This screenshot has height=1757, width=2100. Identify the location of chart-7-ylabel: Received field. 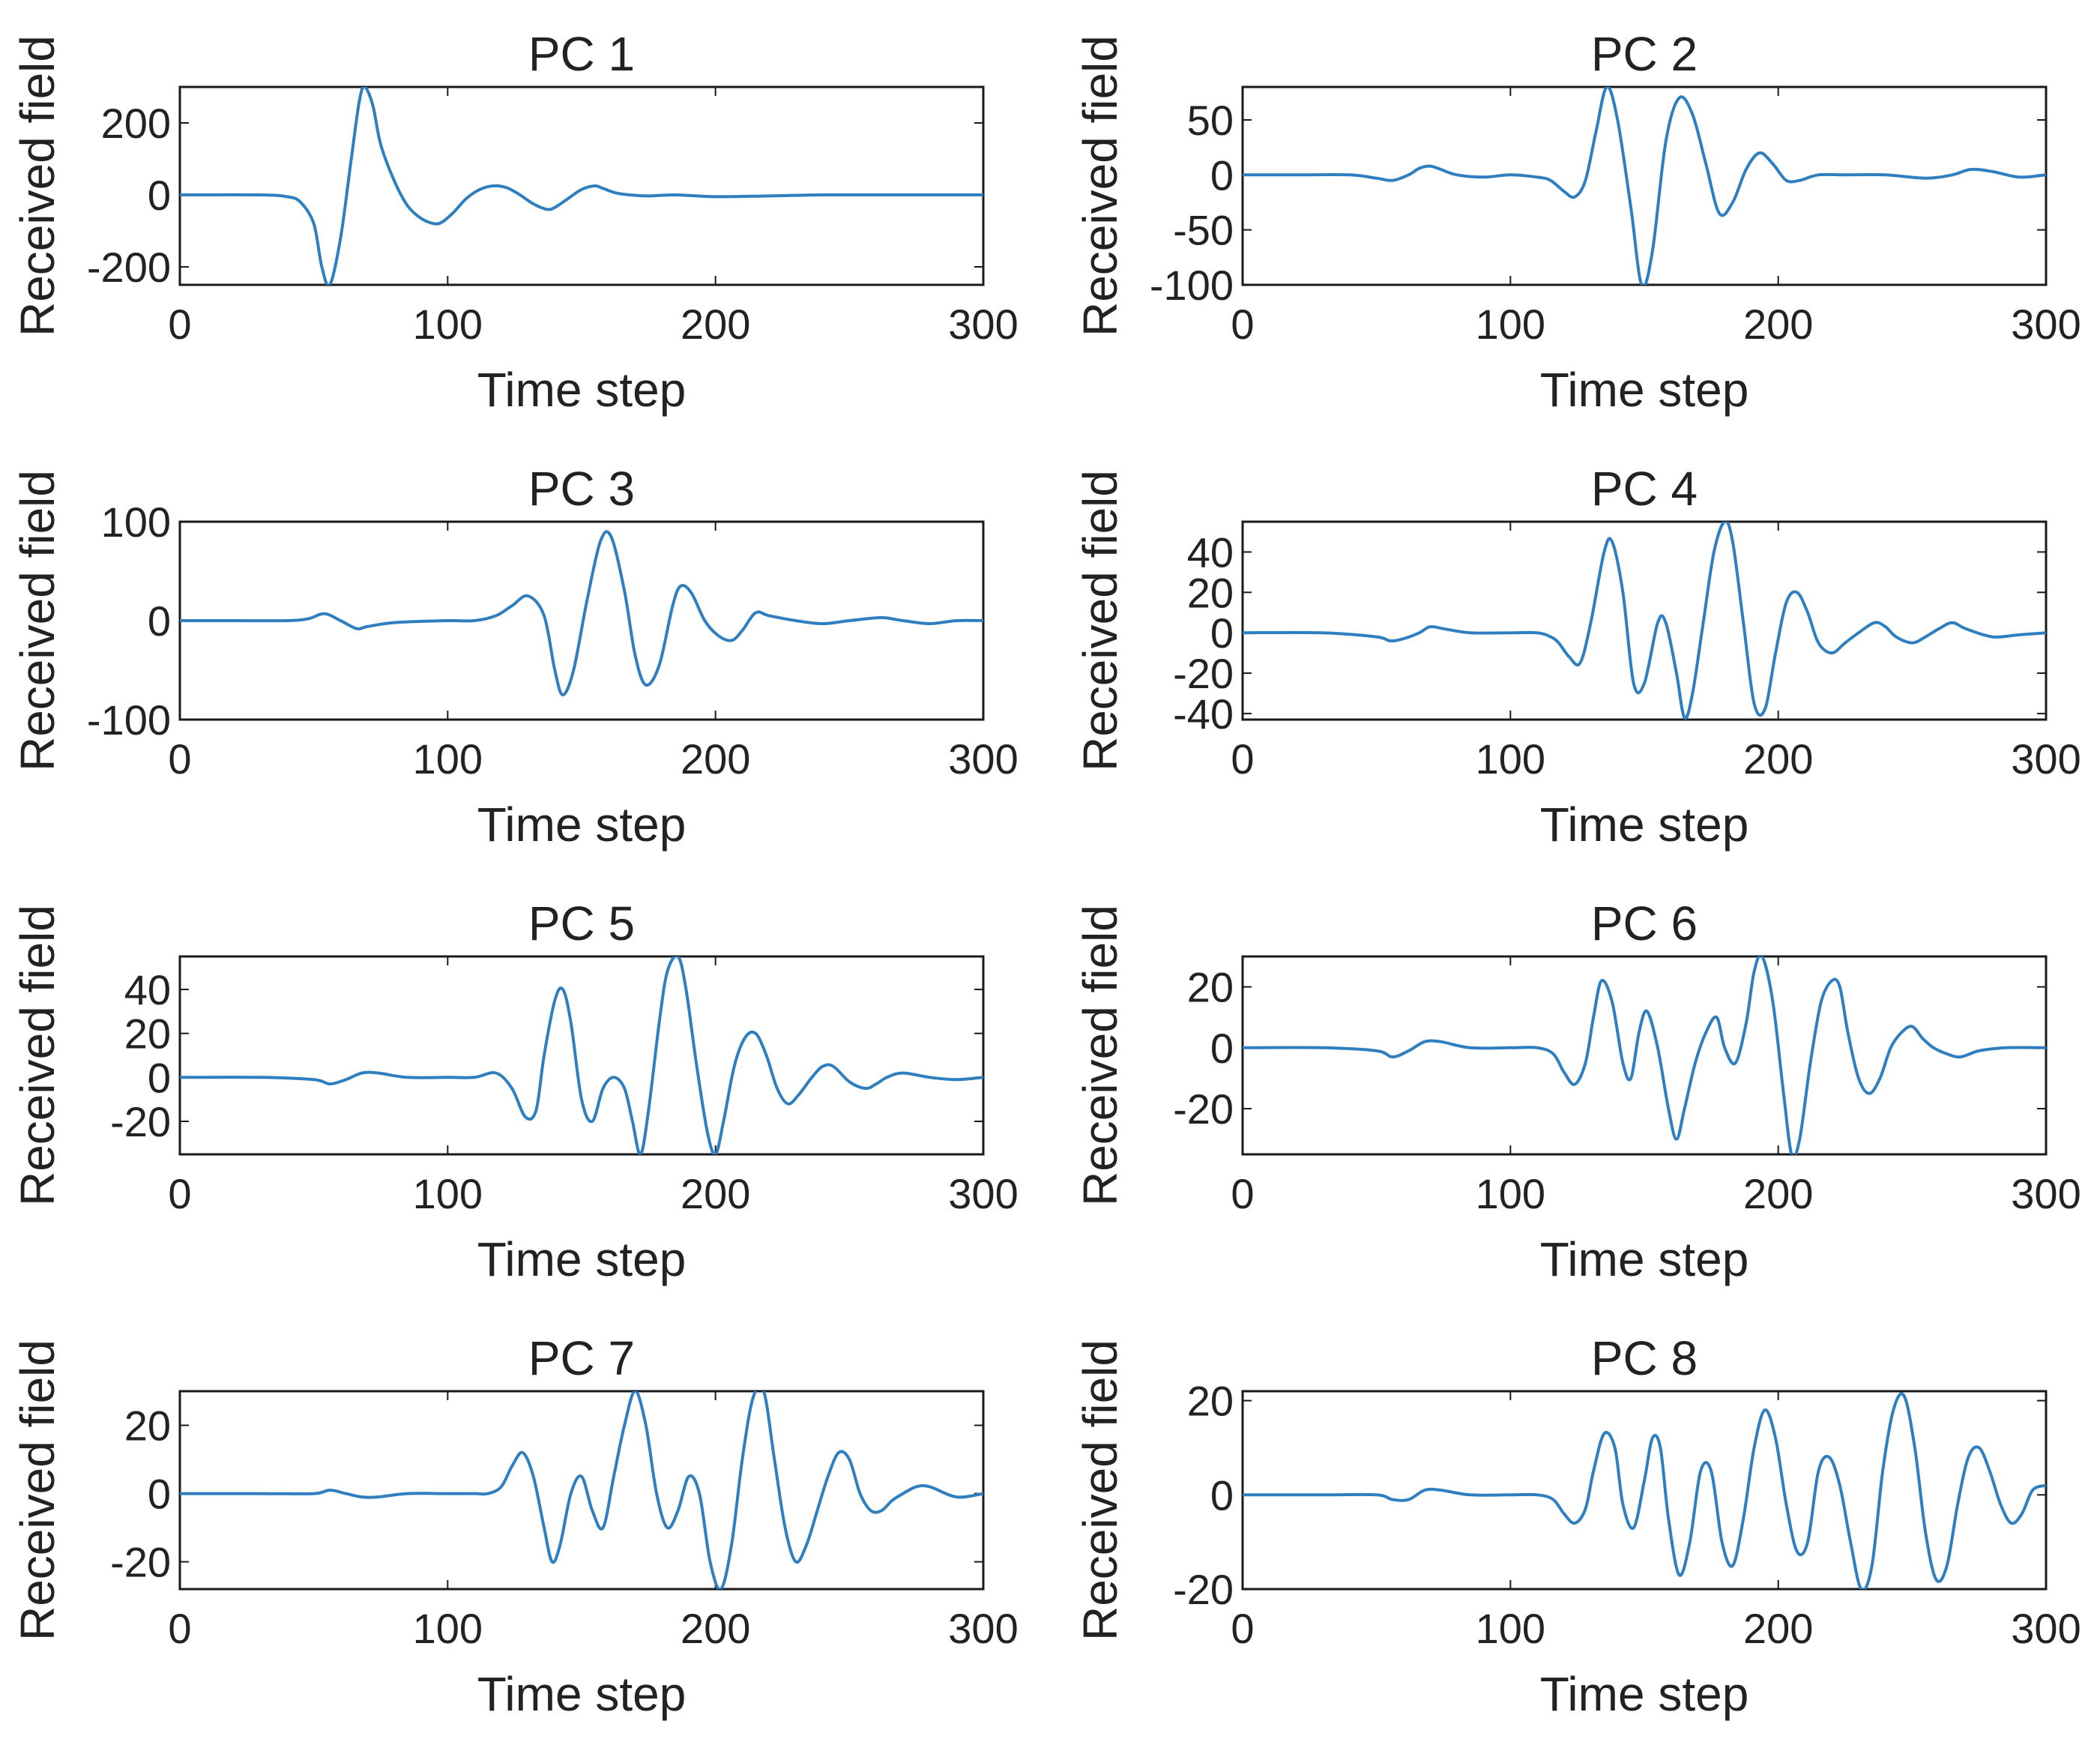
(37, 1490).